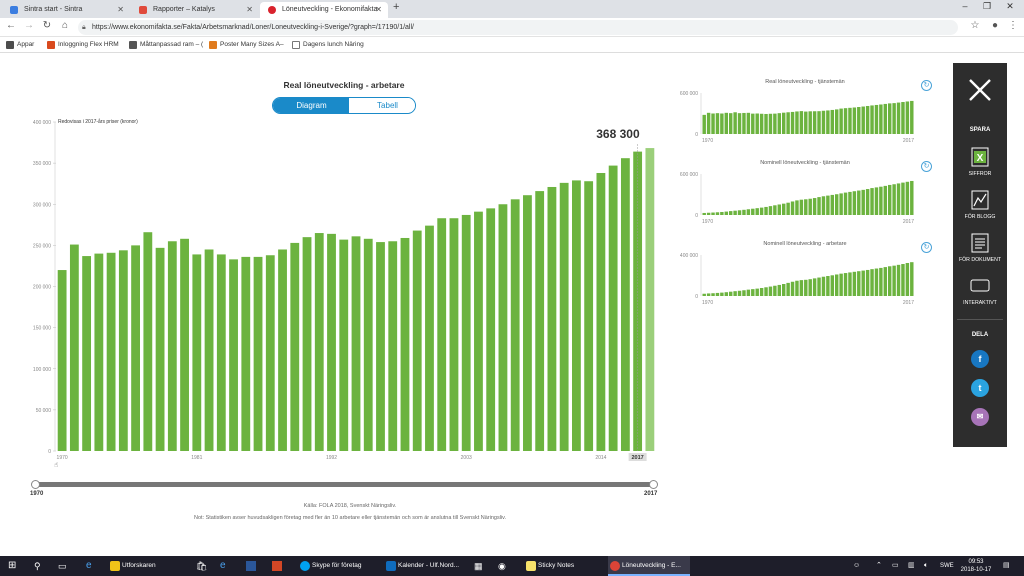 The height and width of the screenshot is (576, 1024). I want to click on minimize-icon: –, so click(965, 6).